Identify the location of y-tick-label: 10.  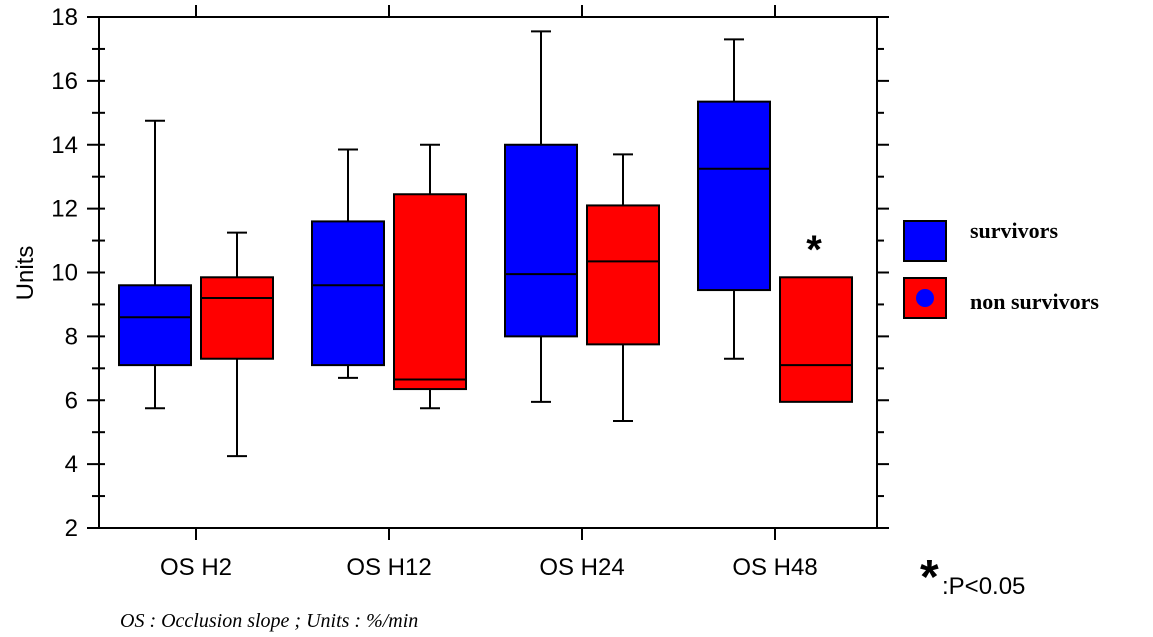
(64, 273).